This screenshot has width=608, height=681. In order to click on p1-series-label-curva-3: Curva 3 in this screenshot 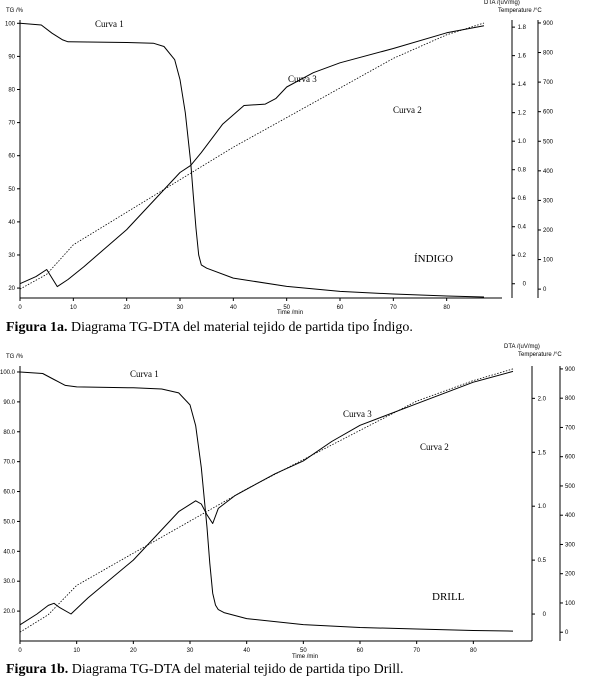, I will do `click(357, 414)`.